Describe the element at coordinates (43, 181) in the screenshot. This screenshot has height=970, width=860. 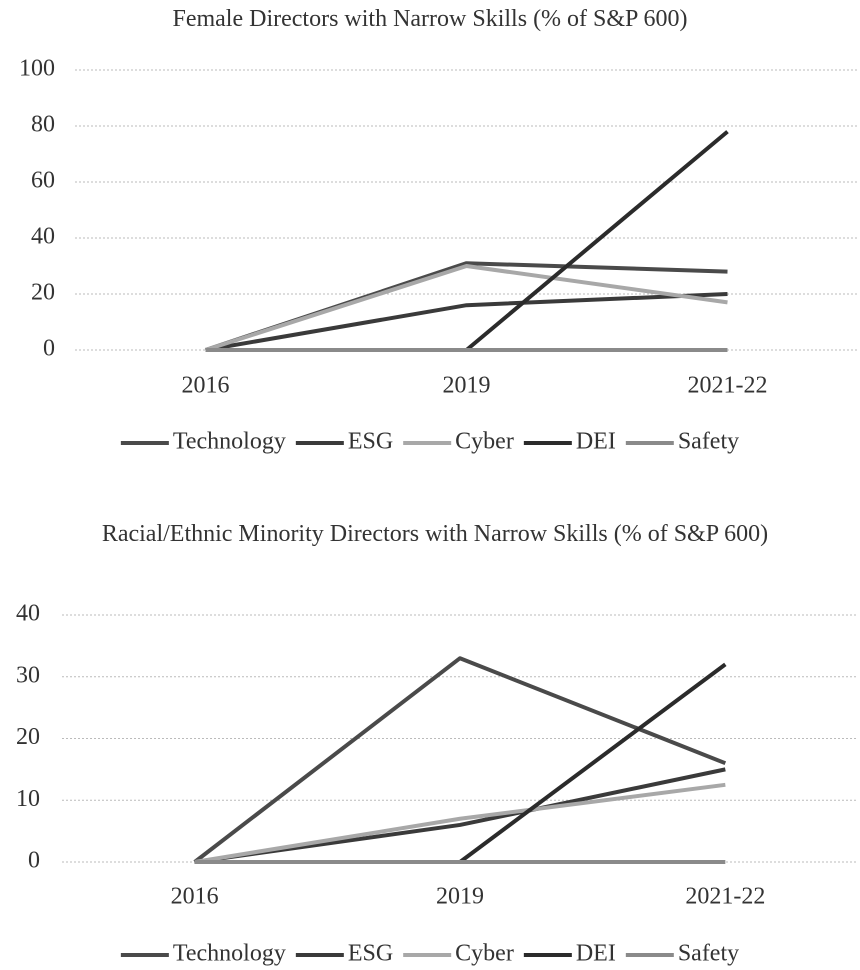
I see `y-tick-label: 60` at that location.